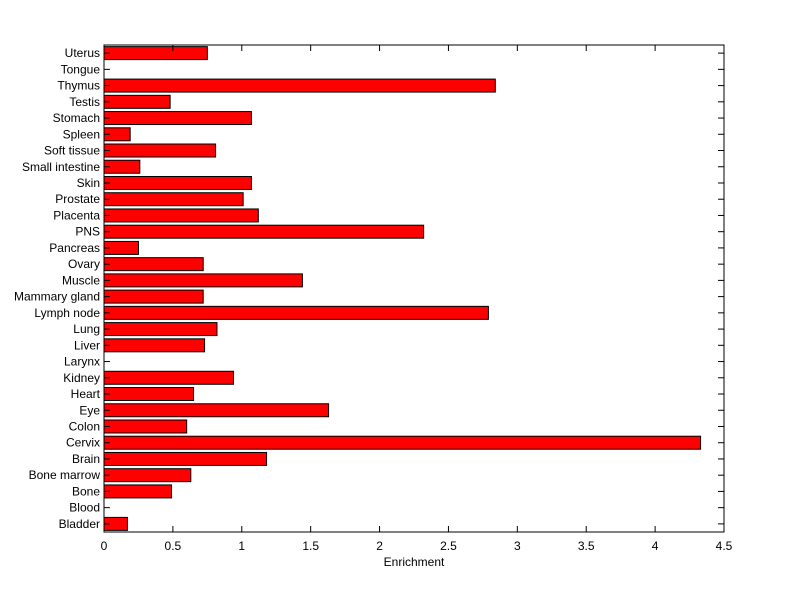  Describe the element at coordinates (173, 199) in the screenshot. I see `bar-prostate` at that location.